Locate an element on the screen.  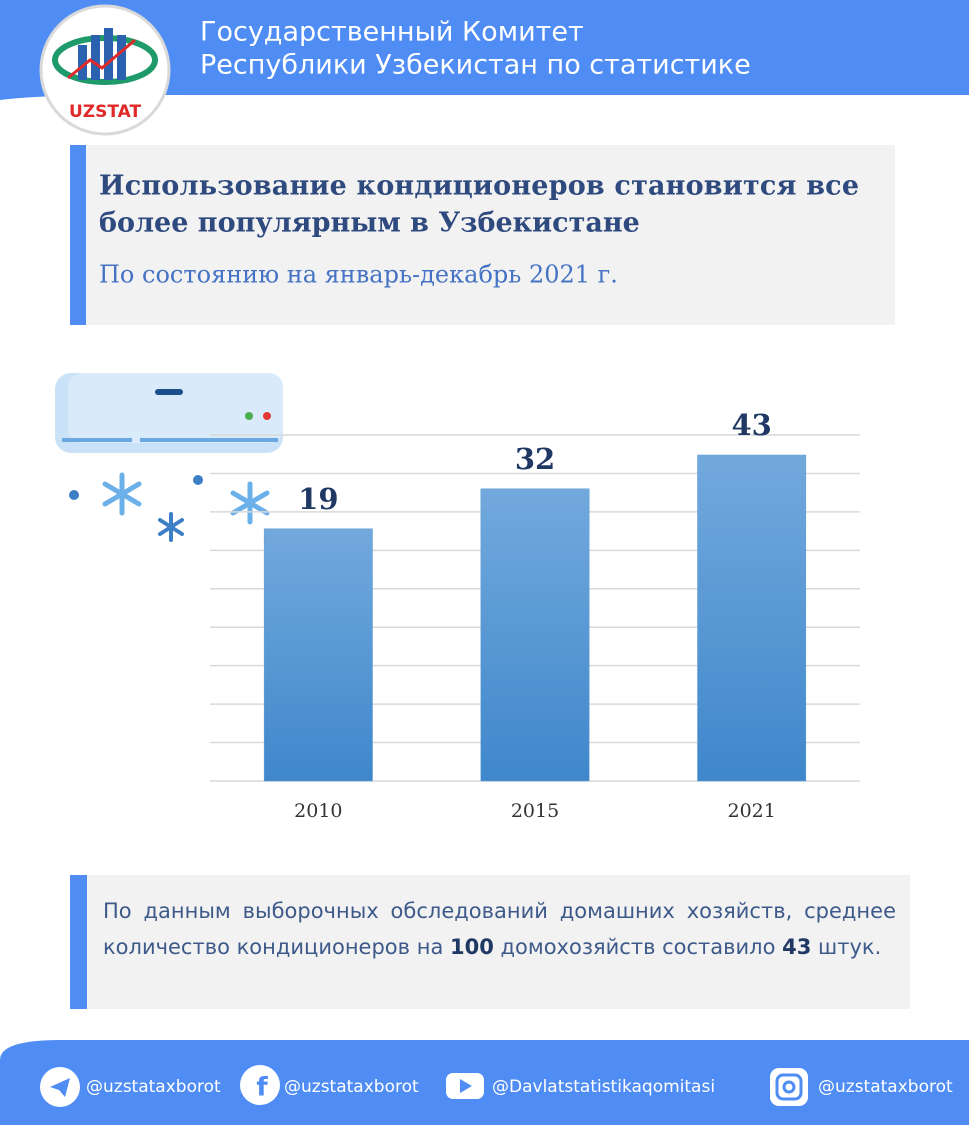
footer-band is located at coordinates (484, 1082).